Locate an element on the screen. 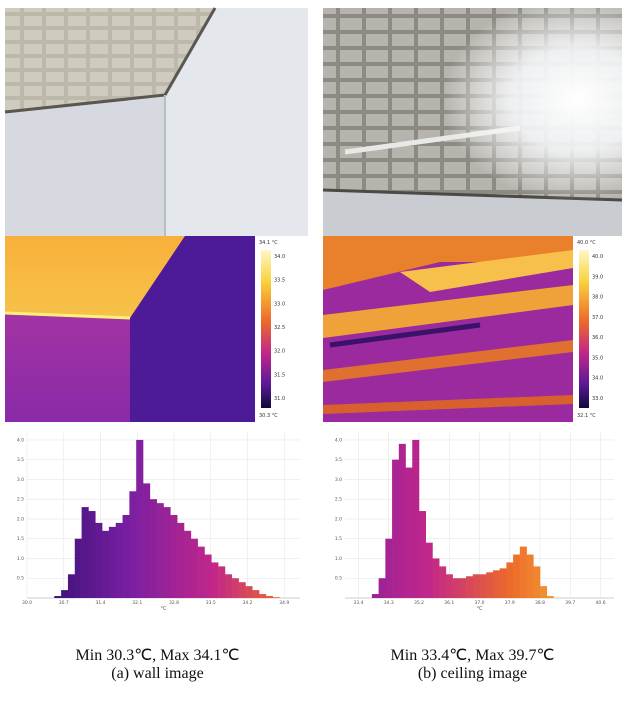 Image resolution: width=627 pixels, height=707 pixels. colorbar-tick-label: 36.0 is located at coordinates (597, 338).